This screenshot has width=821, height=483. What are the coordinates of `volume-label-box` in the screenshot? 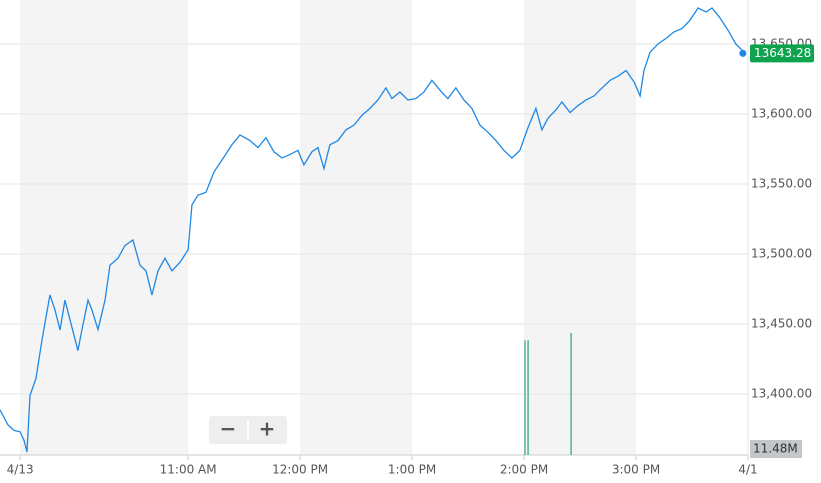 It's located at (776, 449).